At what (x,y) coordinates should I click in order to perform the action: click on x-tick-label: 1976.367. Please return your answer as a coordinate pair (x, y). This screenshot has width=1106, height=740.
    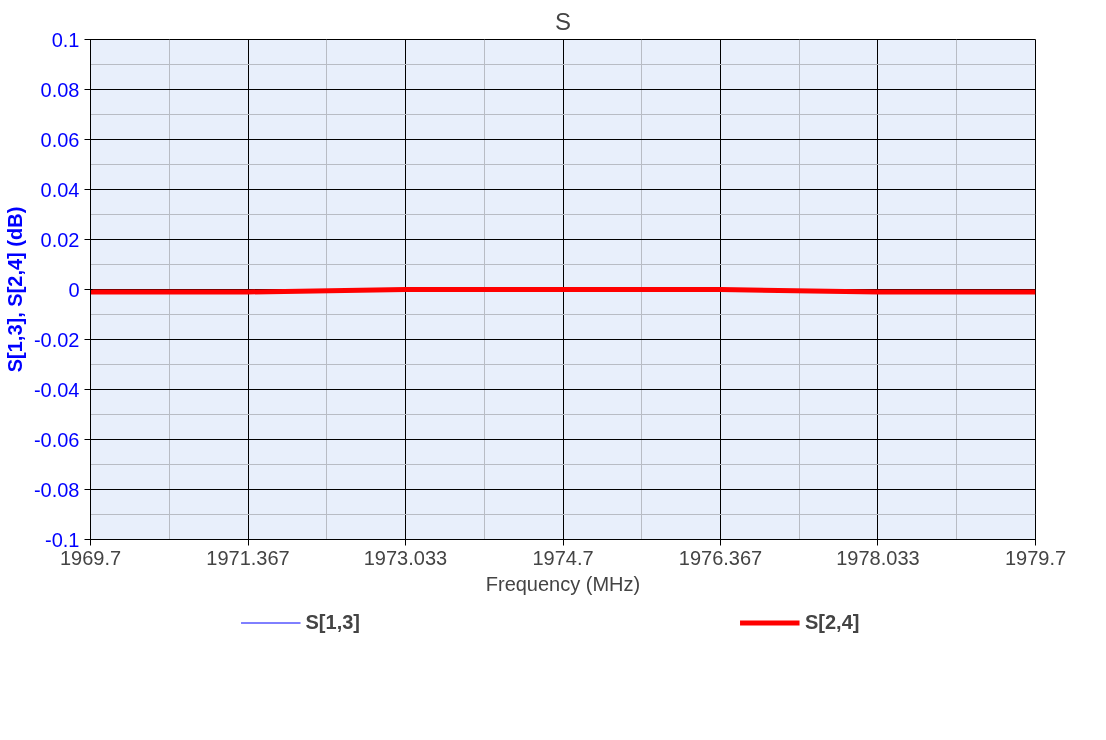
    Looking at the image, I should click on (720, 557).